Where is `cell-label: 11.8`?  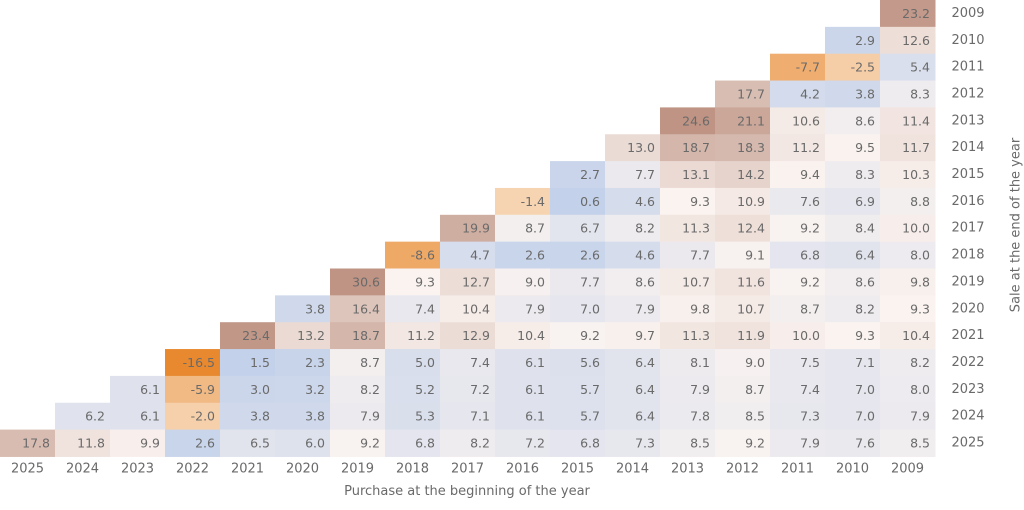
cell-label: 11.8 is located at coordinates (91, 443).